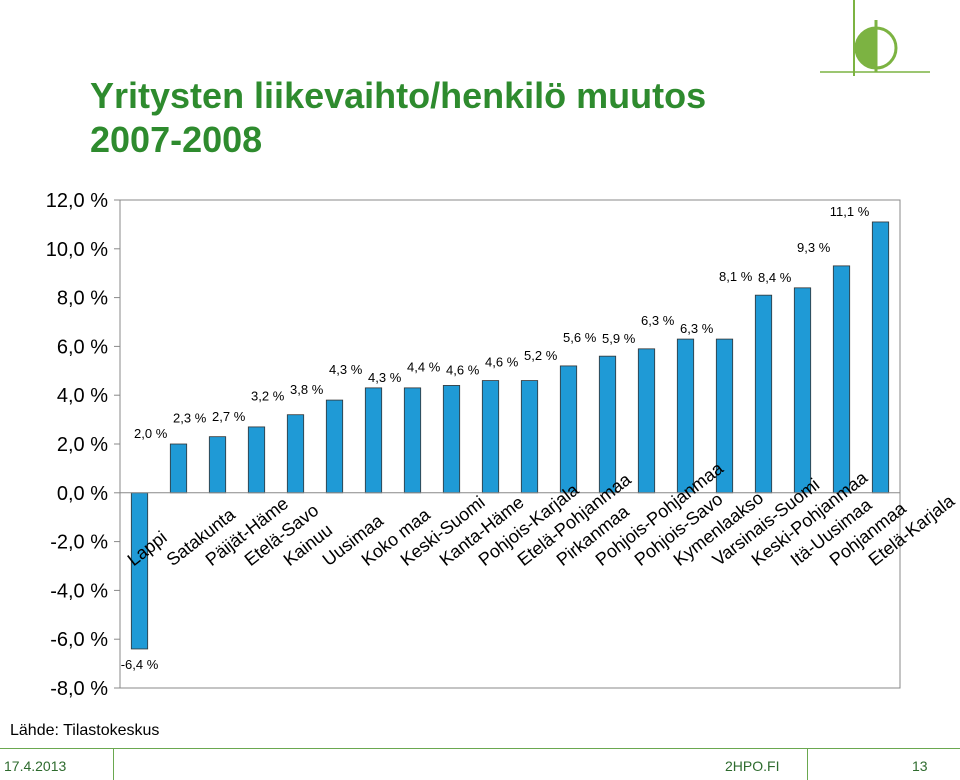 The height and width of the screenshot is (780, 960). I want to click on source-note: Lähde: Tilastokeskus, so click(85, 730).